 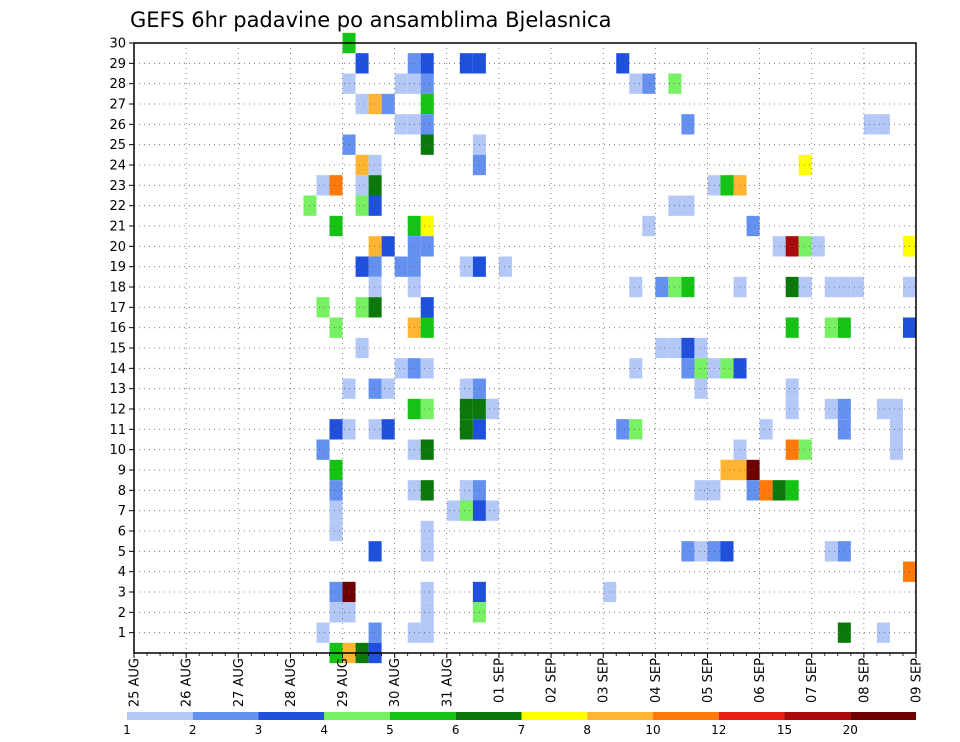 I want to click on x-tick-label: 31 AUG, so click(x=447, y=682).